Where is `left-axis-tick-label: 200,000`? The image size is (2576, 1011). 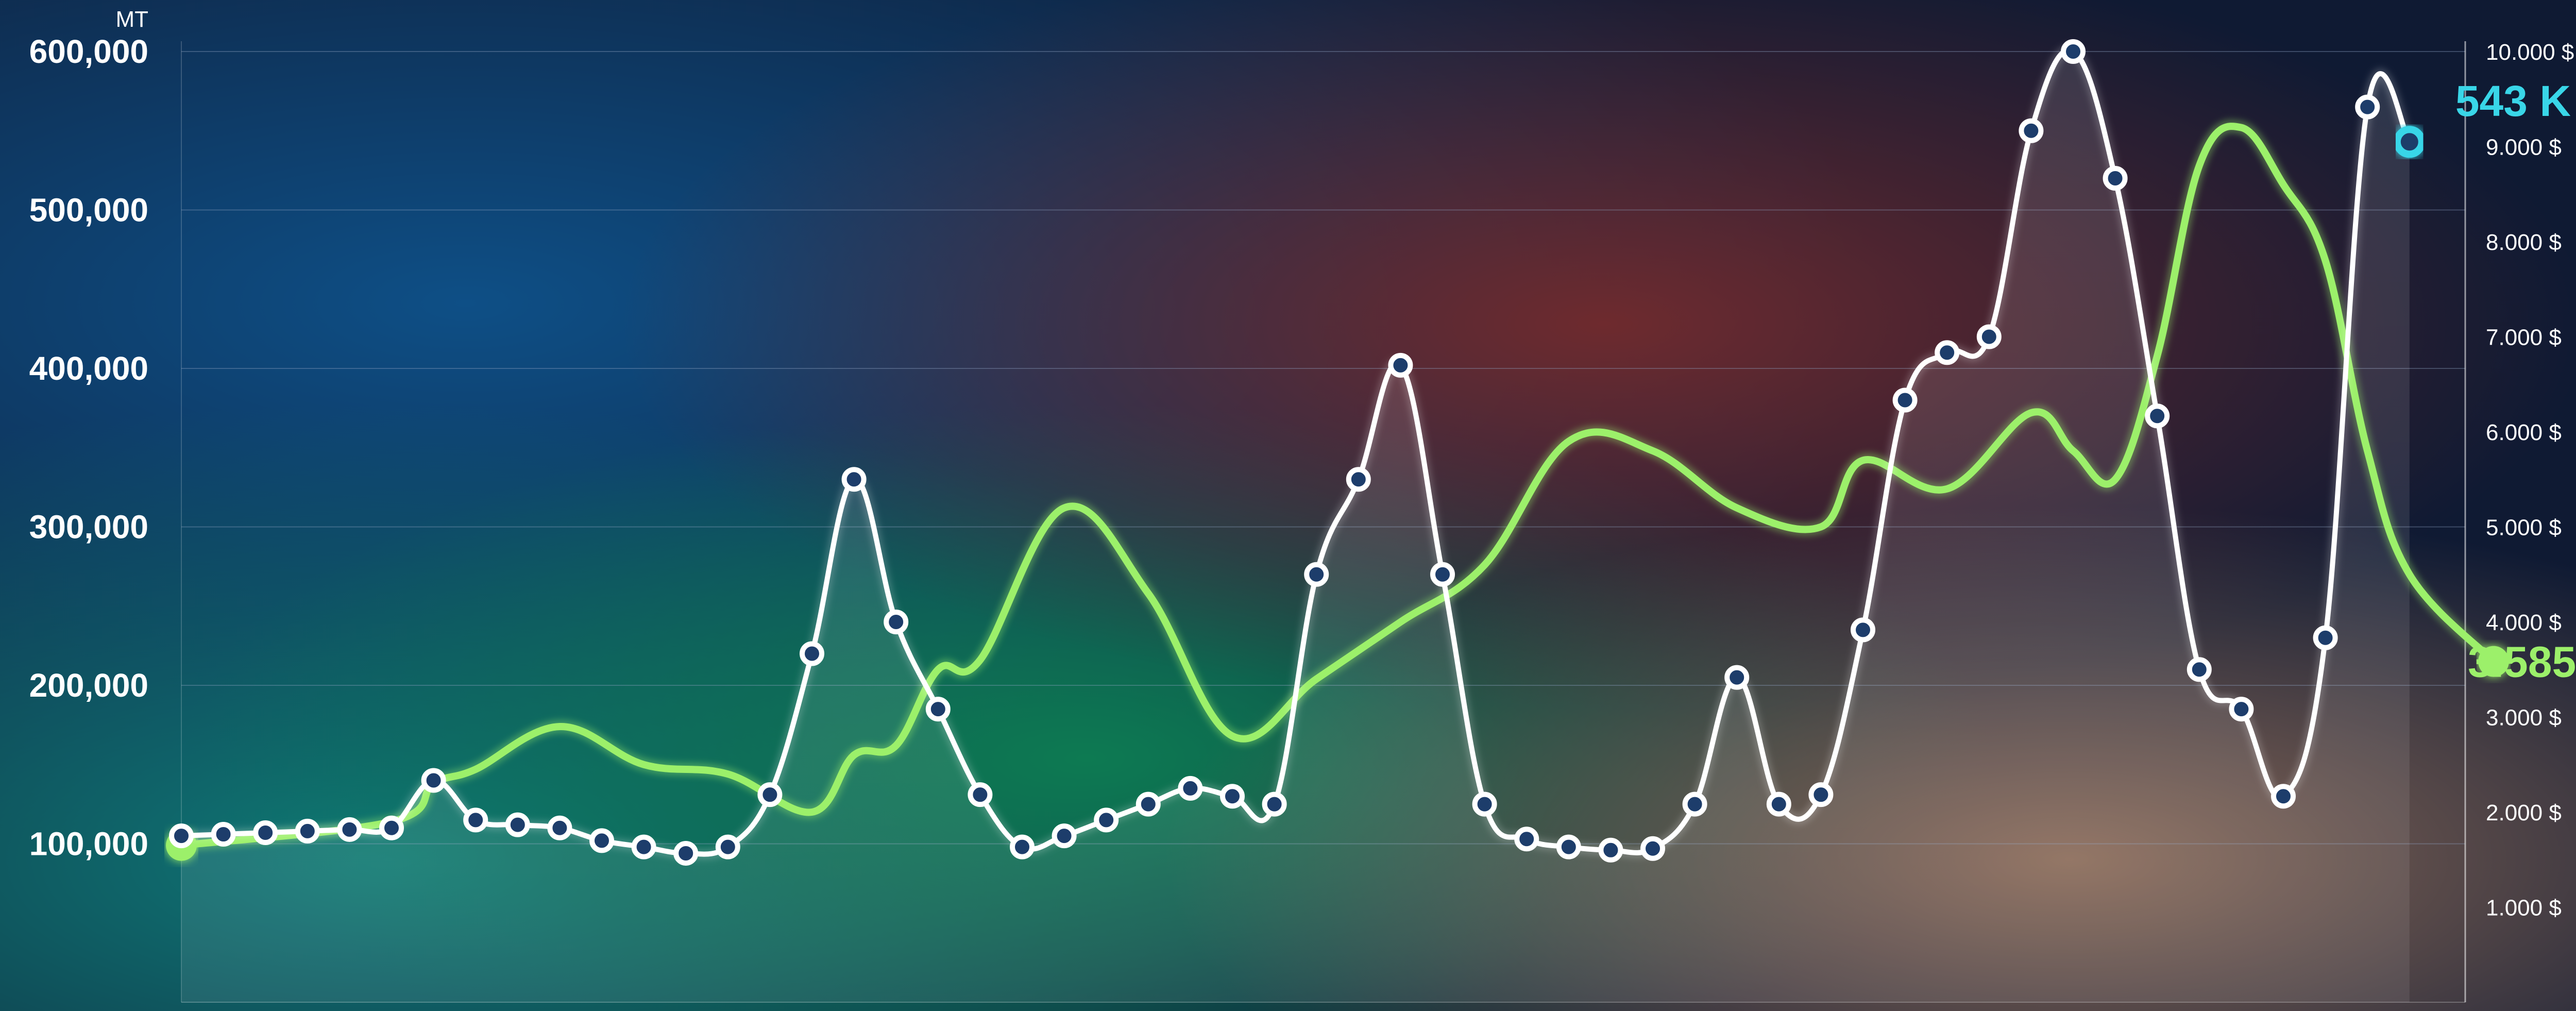 left-axis-tick-label: 200,000 is located at coordinates (88, 685).